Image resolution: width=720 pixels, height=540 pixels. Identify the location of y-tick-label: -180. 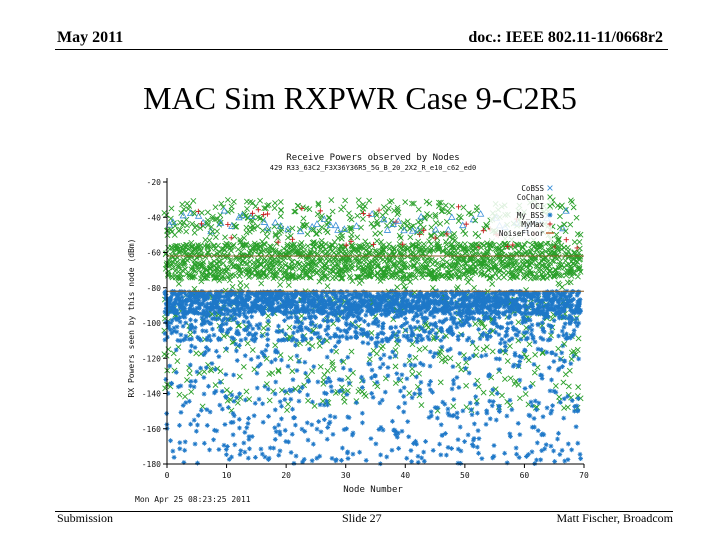
(151, 464).